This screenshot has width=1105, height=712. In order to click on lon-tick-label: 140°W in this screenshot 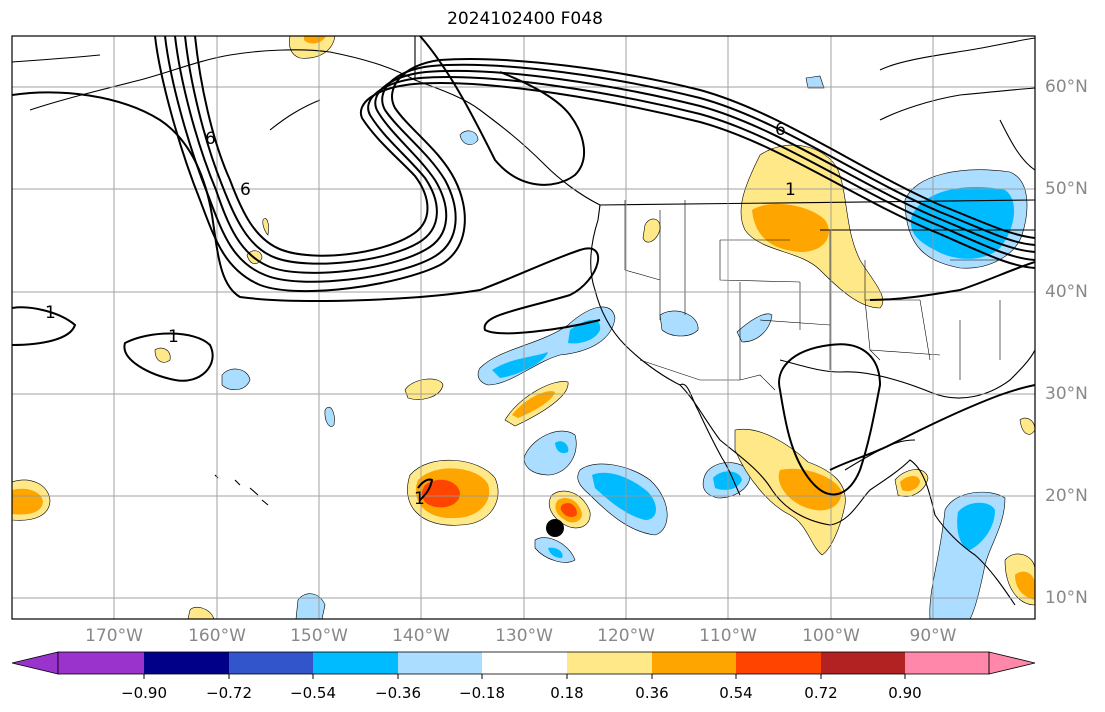, I will do `click(421, 636)`.